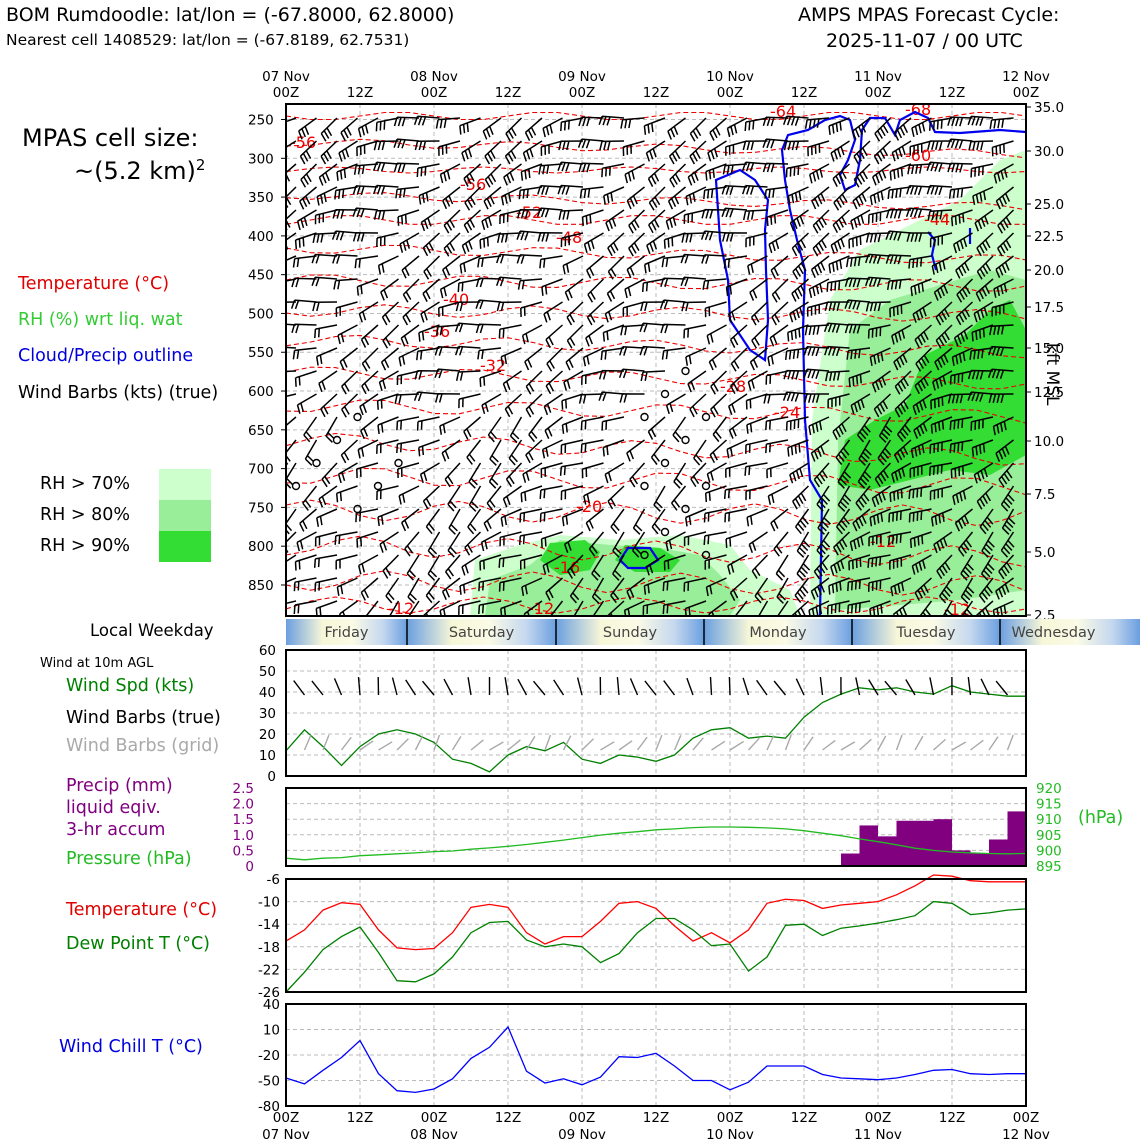  I want to click on grid-wind-barb, so click(829, 745).